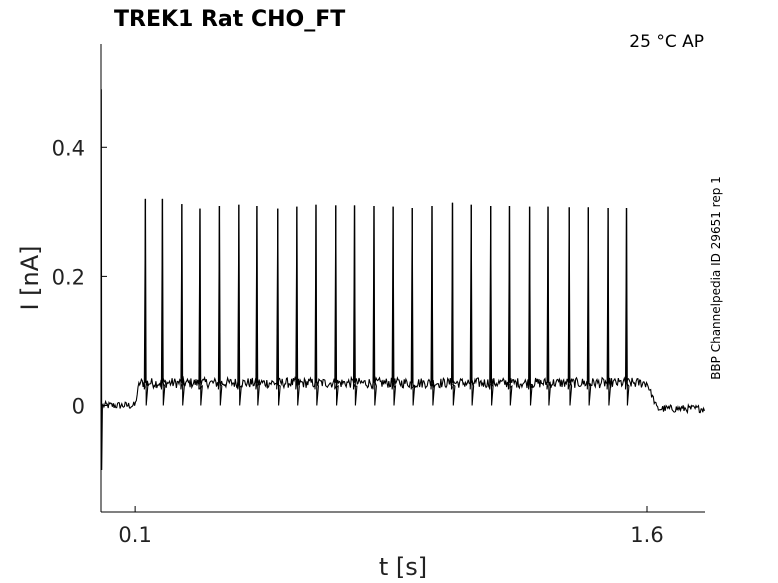  I want to click on y-ticks: 0 0.2 0.4, so click(79, 277).